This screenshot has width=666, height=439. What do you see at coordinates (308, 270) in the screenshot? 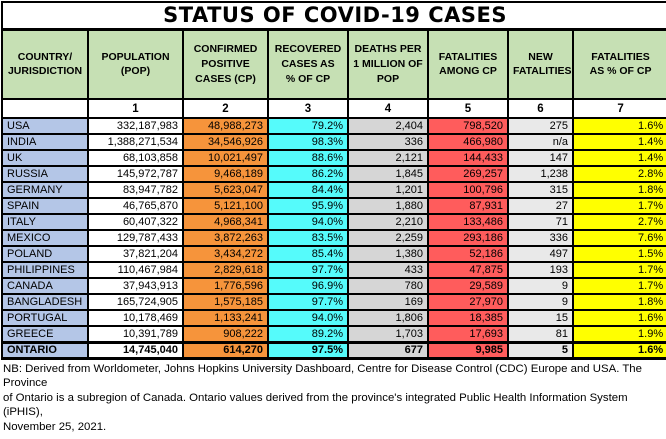
I see `cell-recovered-pct: 97.7%` at bounding box center [308, 270].